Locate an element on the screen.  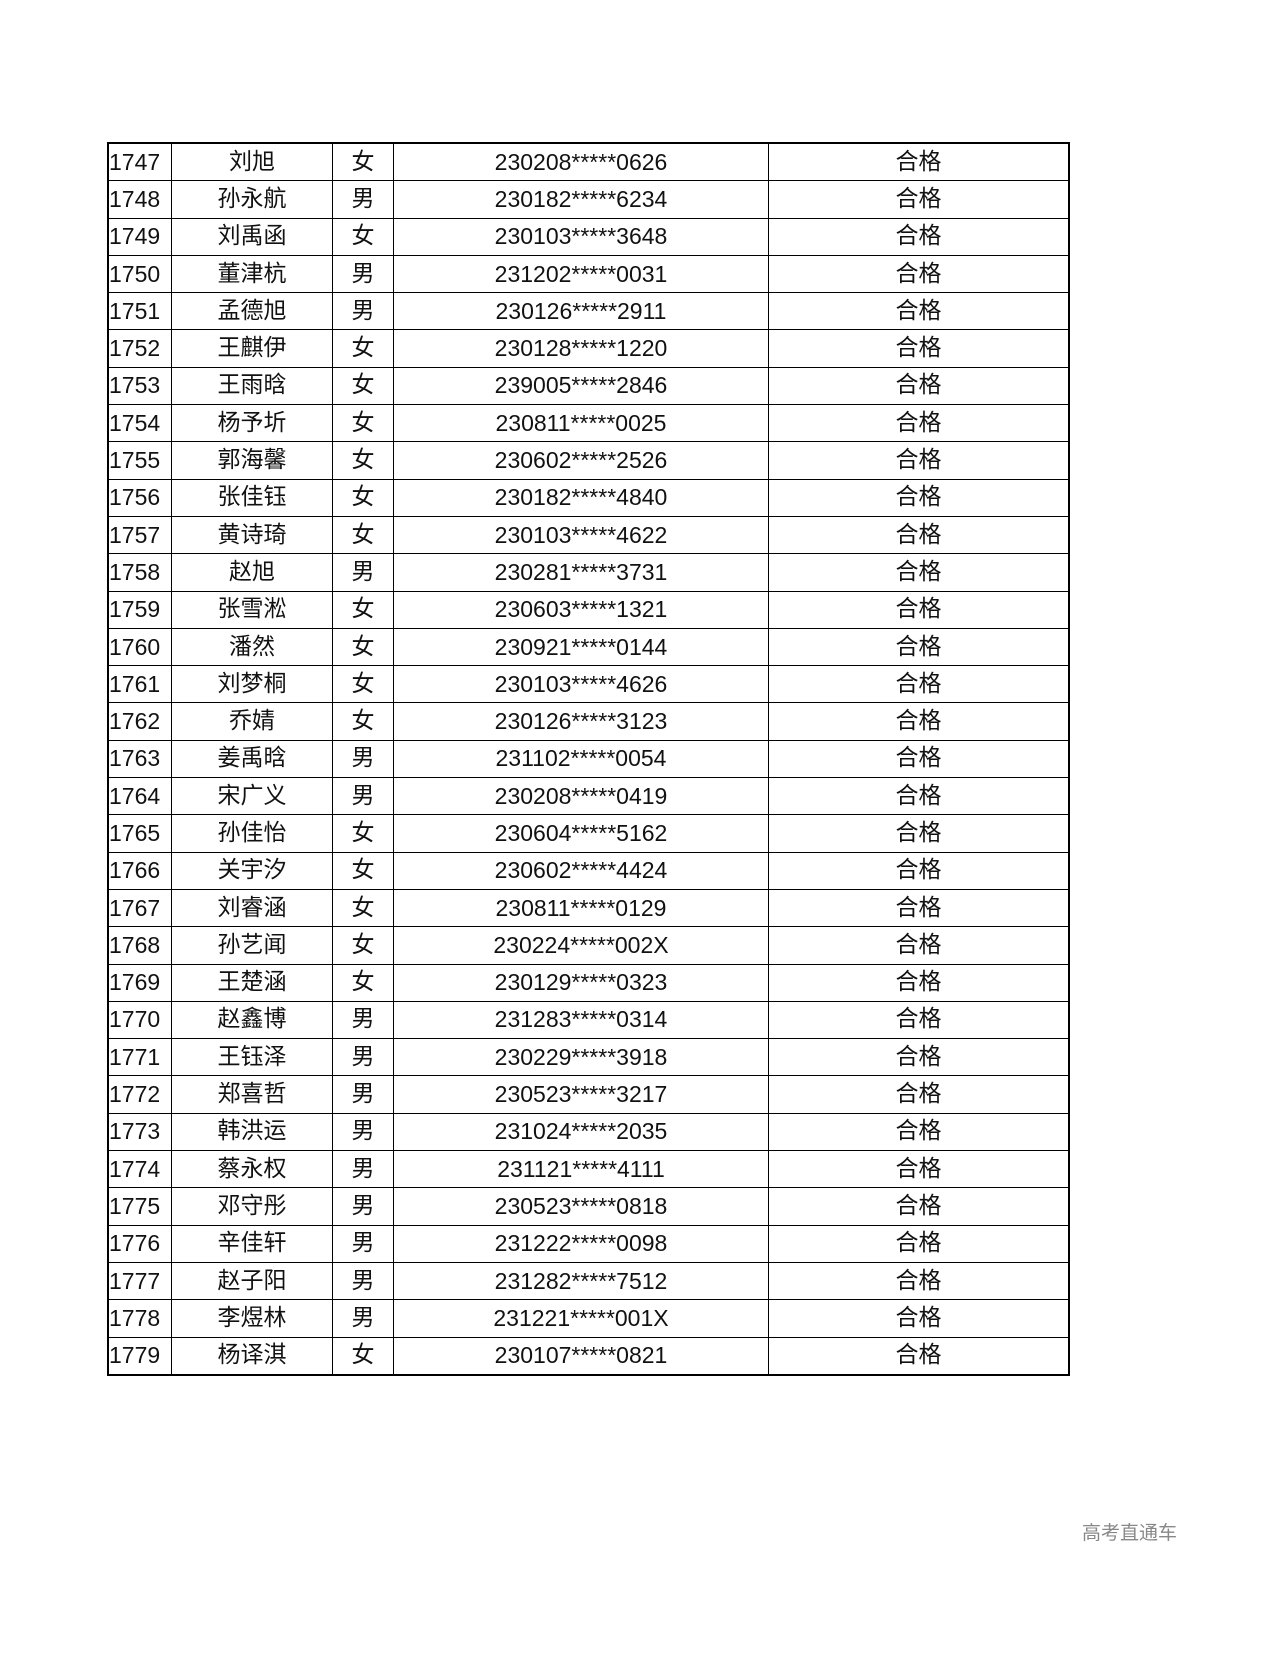
table-row: 1767 刘睿涵女 230811*****0129 合格 is located at coordinates (588, 908).